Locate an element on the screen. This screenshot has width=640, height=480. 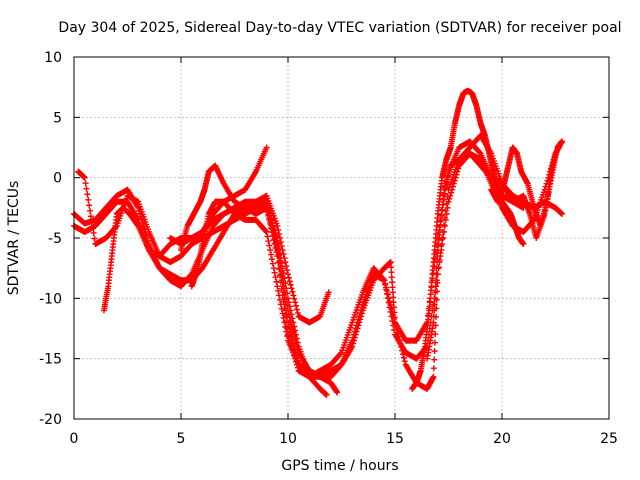
x-tick-label: 0 is located at coordinates (74, 439).